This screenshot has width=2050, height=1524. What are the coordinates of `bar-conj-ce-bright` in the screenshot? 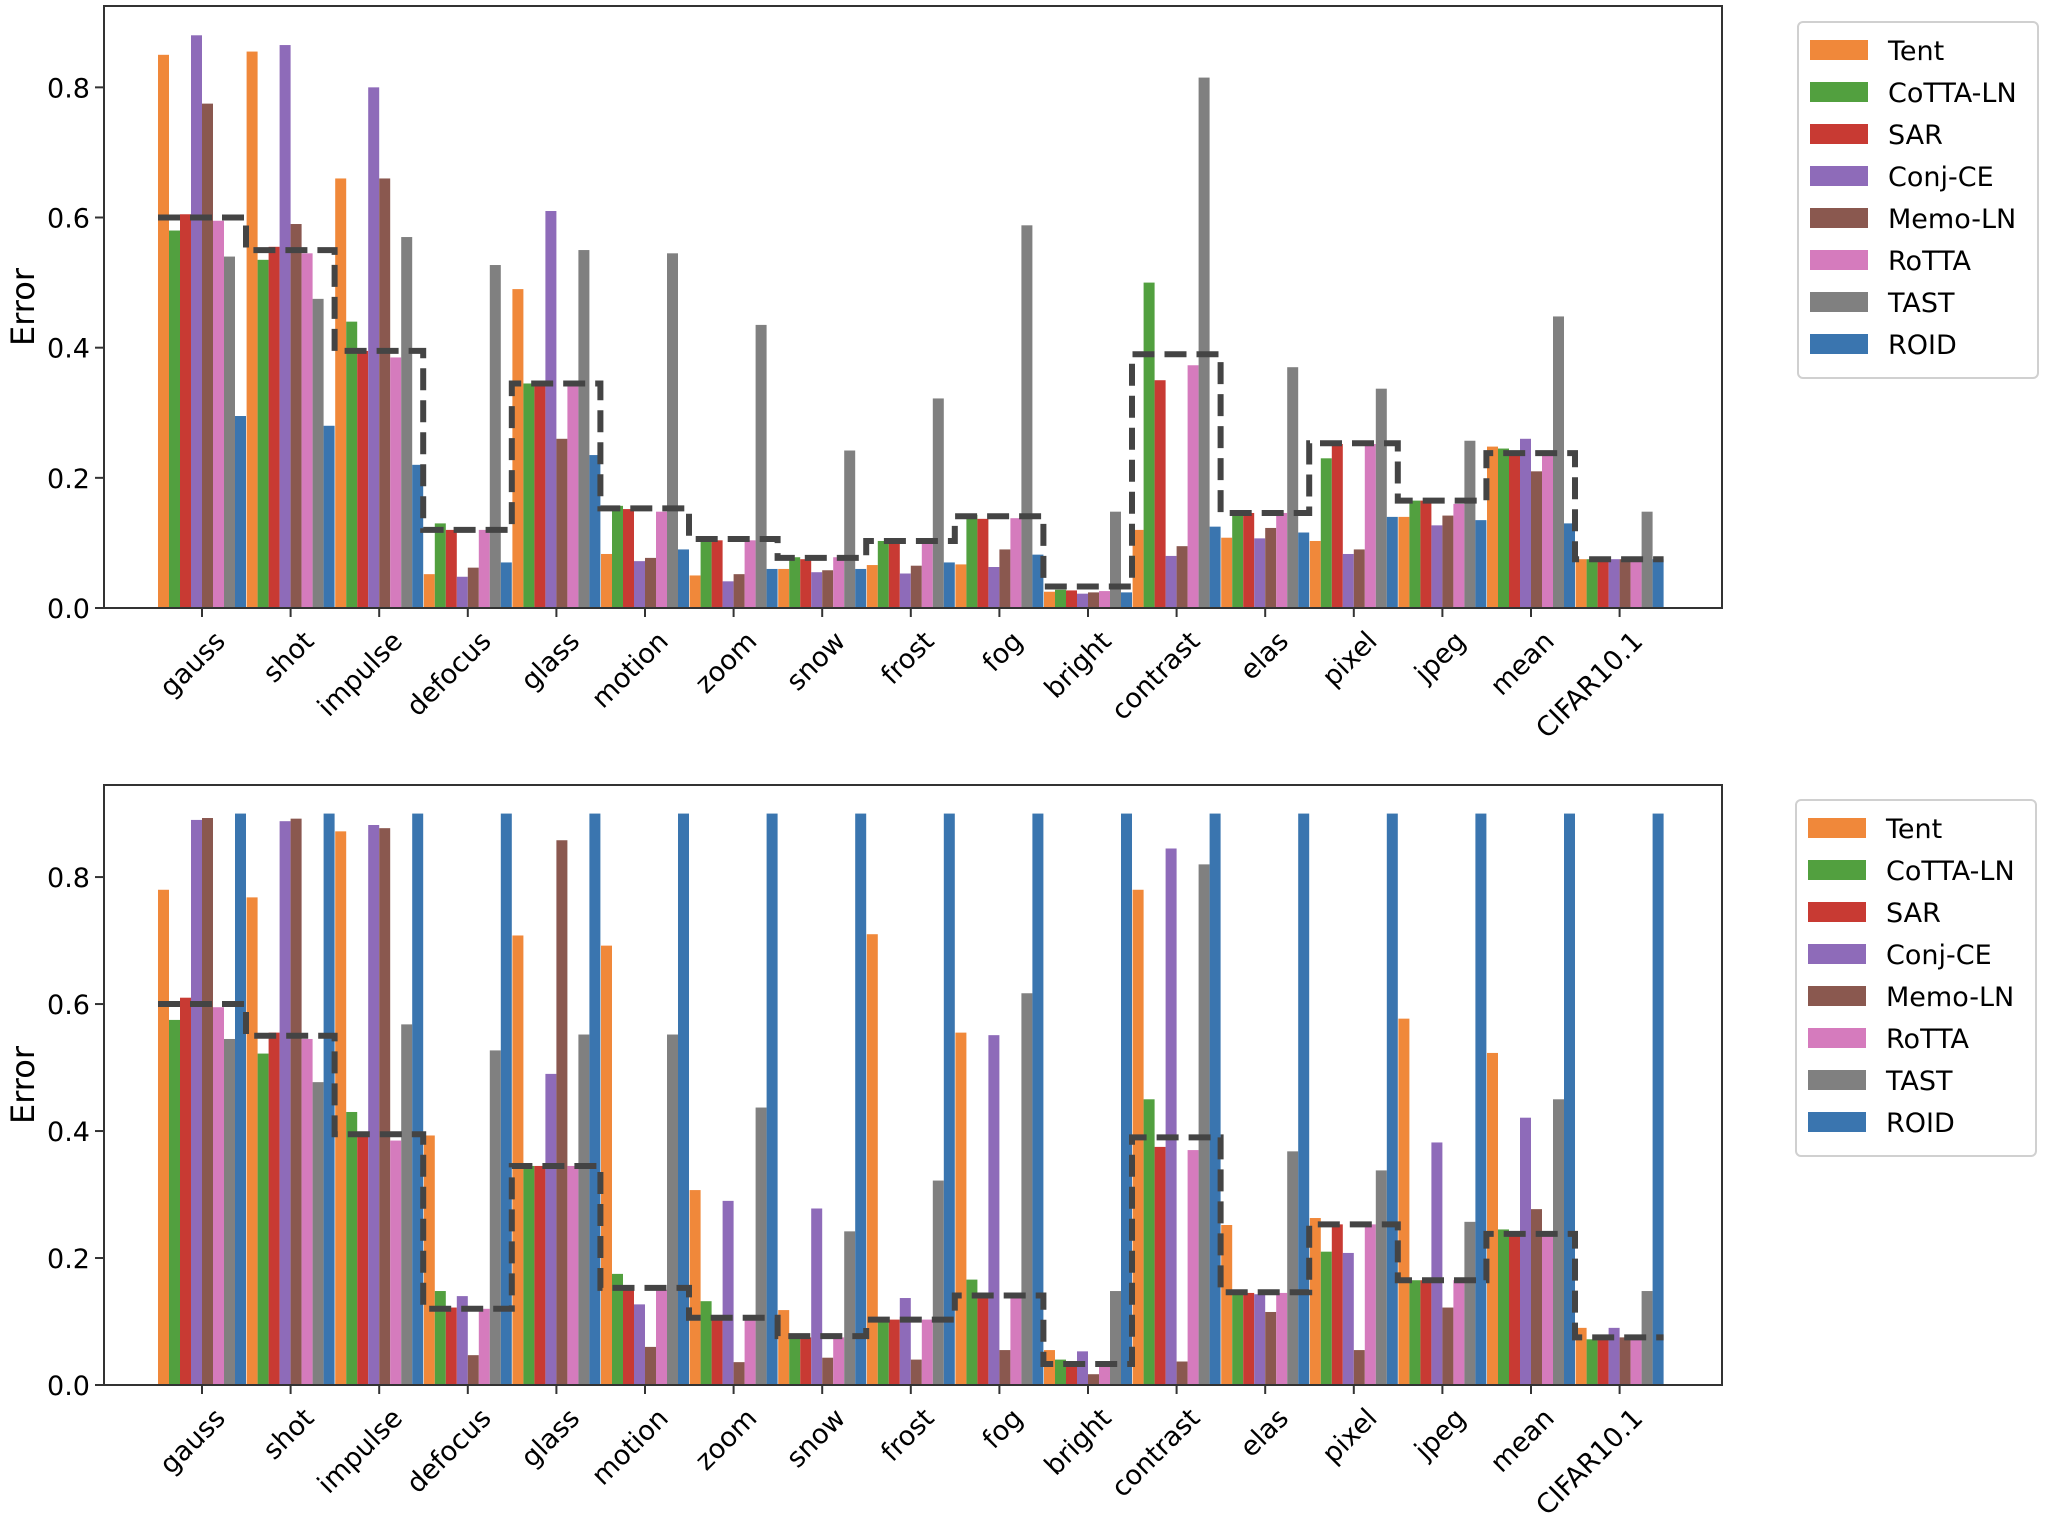 It's located at (1082, 1368).